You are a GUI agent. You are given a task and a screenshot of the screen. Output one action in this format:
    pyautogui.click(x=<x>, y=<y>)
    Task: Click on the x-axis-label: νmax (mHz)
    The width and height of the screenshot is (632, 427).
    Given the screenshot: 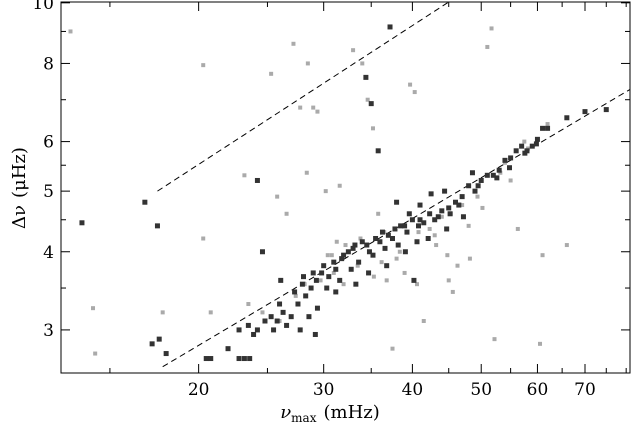 What is the action you would take?
    pyautogui.click(x=330, y=413)
    